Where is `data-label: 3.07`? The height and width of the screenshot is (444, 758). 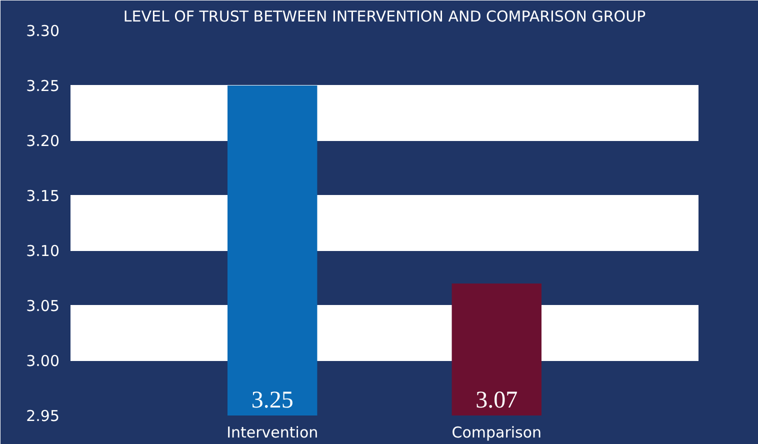 data-label: 3.07 is located at coordinates (497, 401).